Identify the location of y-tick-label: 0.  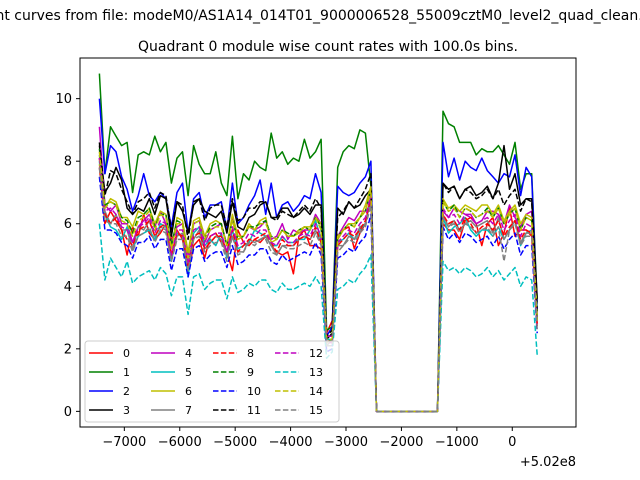
(68, 412).